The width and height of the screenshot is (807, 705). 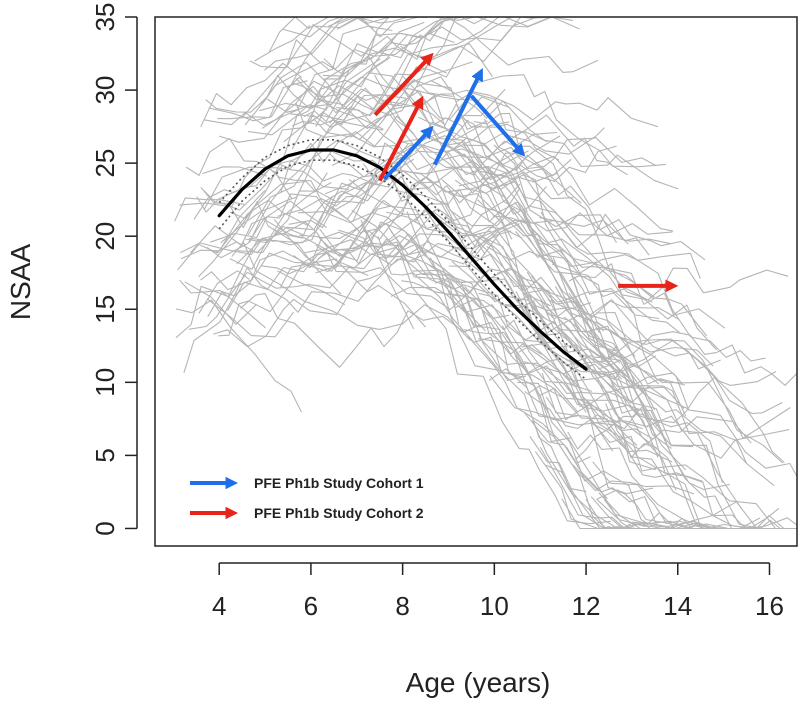 What do you see at coordinates (339, 513) in the screenshot?
I see `legend-label: PFE Ph1b Study Cohort 2` at bounding box center [339, 513].